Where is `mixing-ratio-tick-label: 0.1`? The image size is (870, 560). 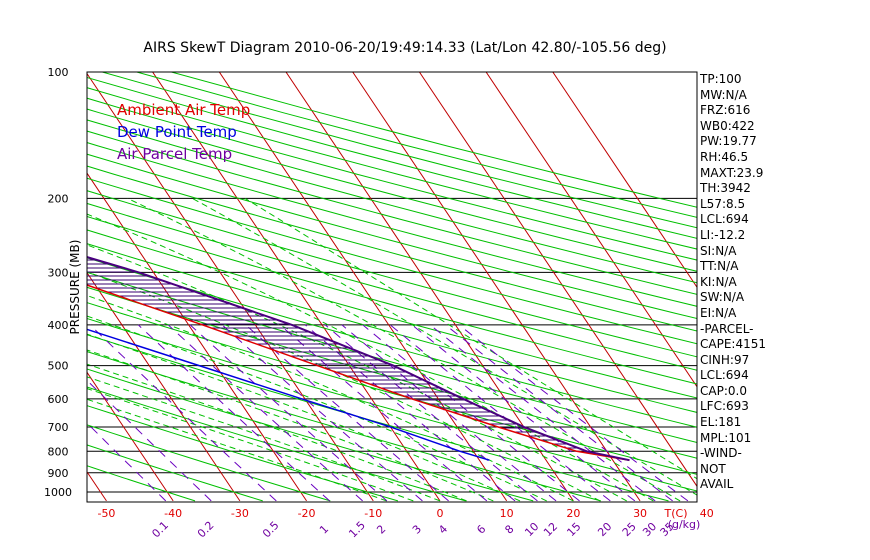 mixing-ratio-tick-label: 0.1 is located at coordinates (160, 530).